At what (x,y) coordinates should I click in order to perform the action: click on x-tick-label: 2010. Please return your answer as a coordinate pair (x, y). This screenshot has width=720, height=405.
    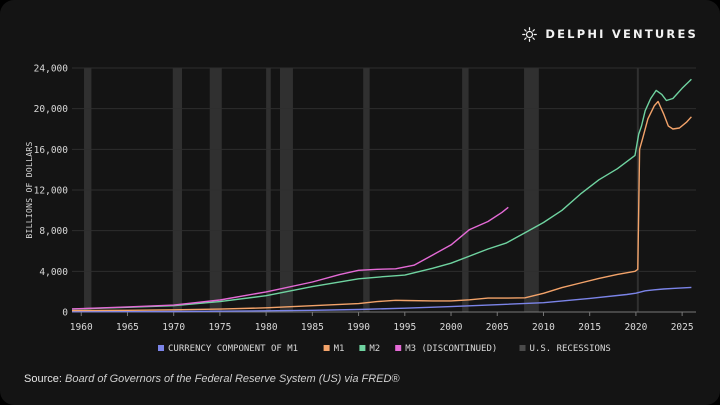
    Looking at the image, I should click on (543, 327).